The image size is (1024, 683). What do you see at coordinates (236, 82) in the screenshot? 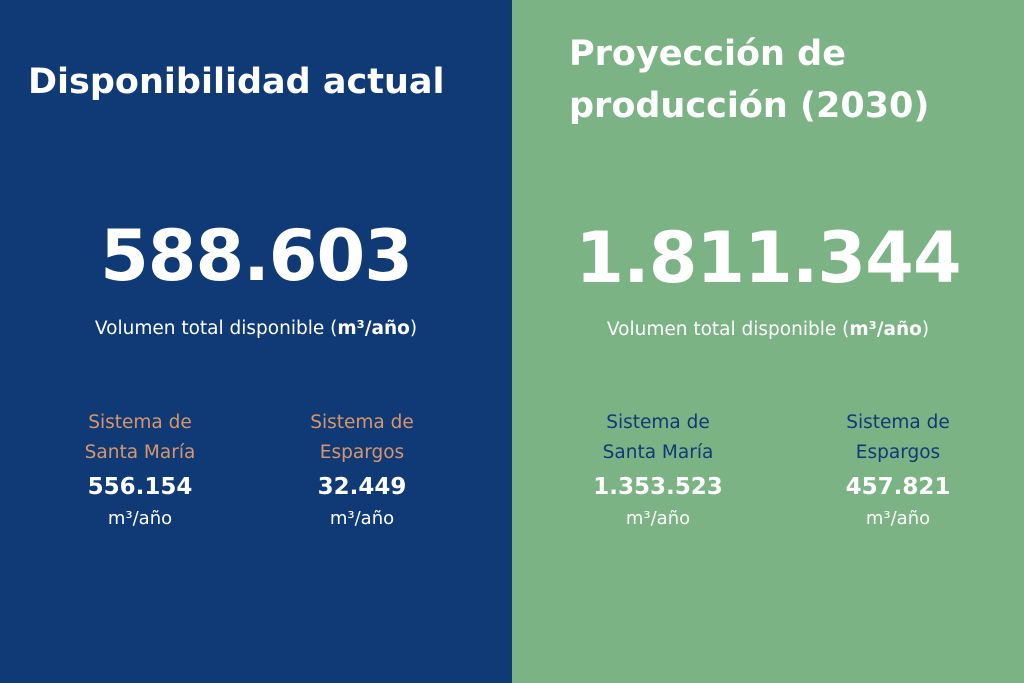
I see `current-availability-title: Disponibilidad actual` at bounding box center [236, 82].